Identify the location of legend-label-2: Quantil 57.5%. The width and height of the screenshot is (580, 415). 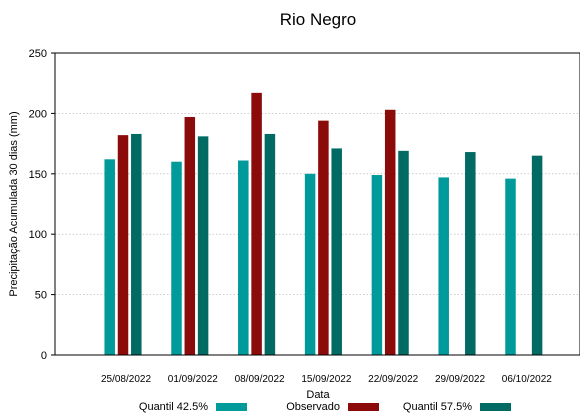
(437, 407).